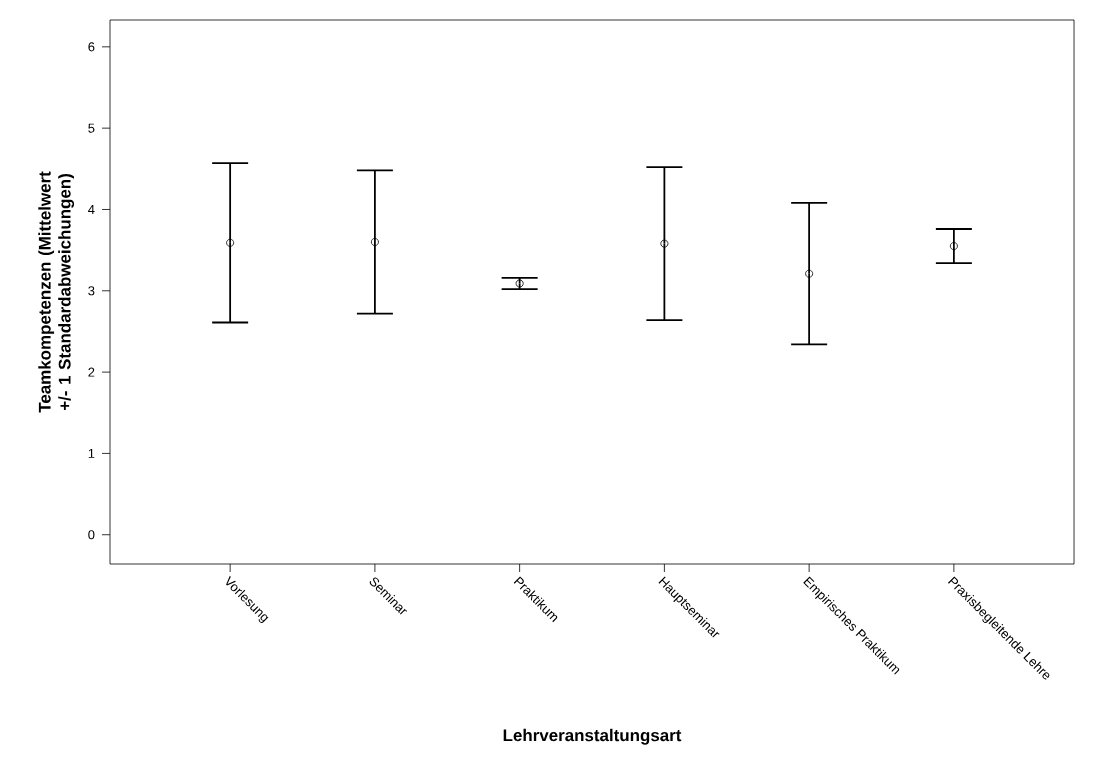  I want to click on y-axis-title: Teamkompetenzen (Mittelwert +/- 1 Standardabweichungen), so click(56, 292).